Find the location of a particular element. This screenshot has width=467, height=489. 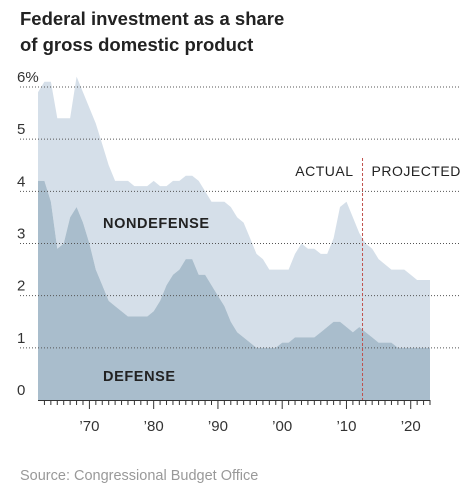

y-tick-label: 2 is located at coordinates (21, 286).